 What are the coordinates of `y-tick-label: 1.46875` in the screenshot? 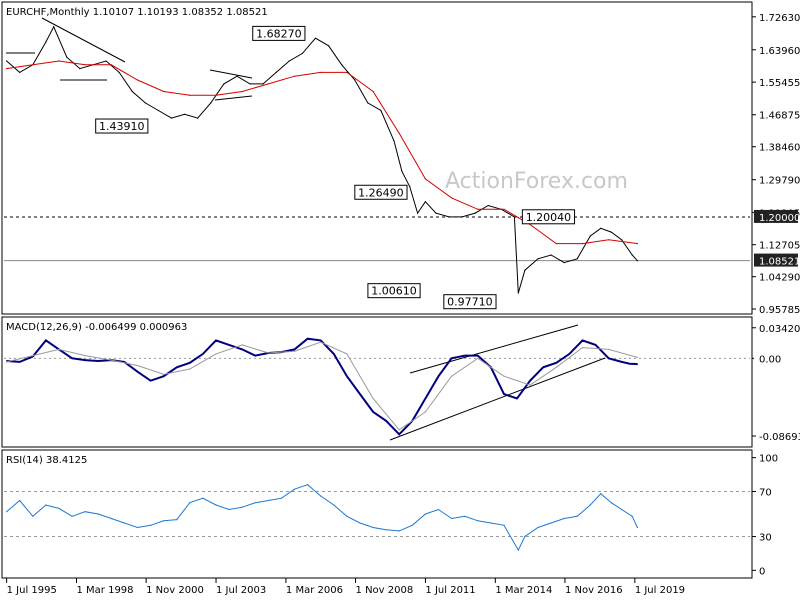 It's located at (779, 116).